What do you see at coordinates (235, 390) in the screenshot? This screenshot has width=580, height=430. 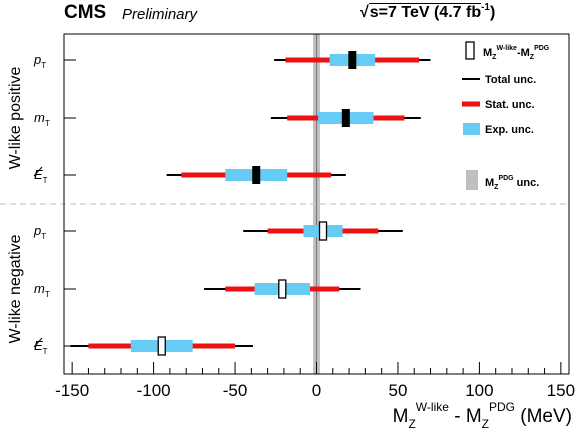 I see `x-tick-label: -50` at bounding box center [235, 390].